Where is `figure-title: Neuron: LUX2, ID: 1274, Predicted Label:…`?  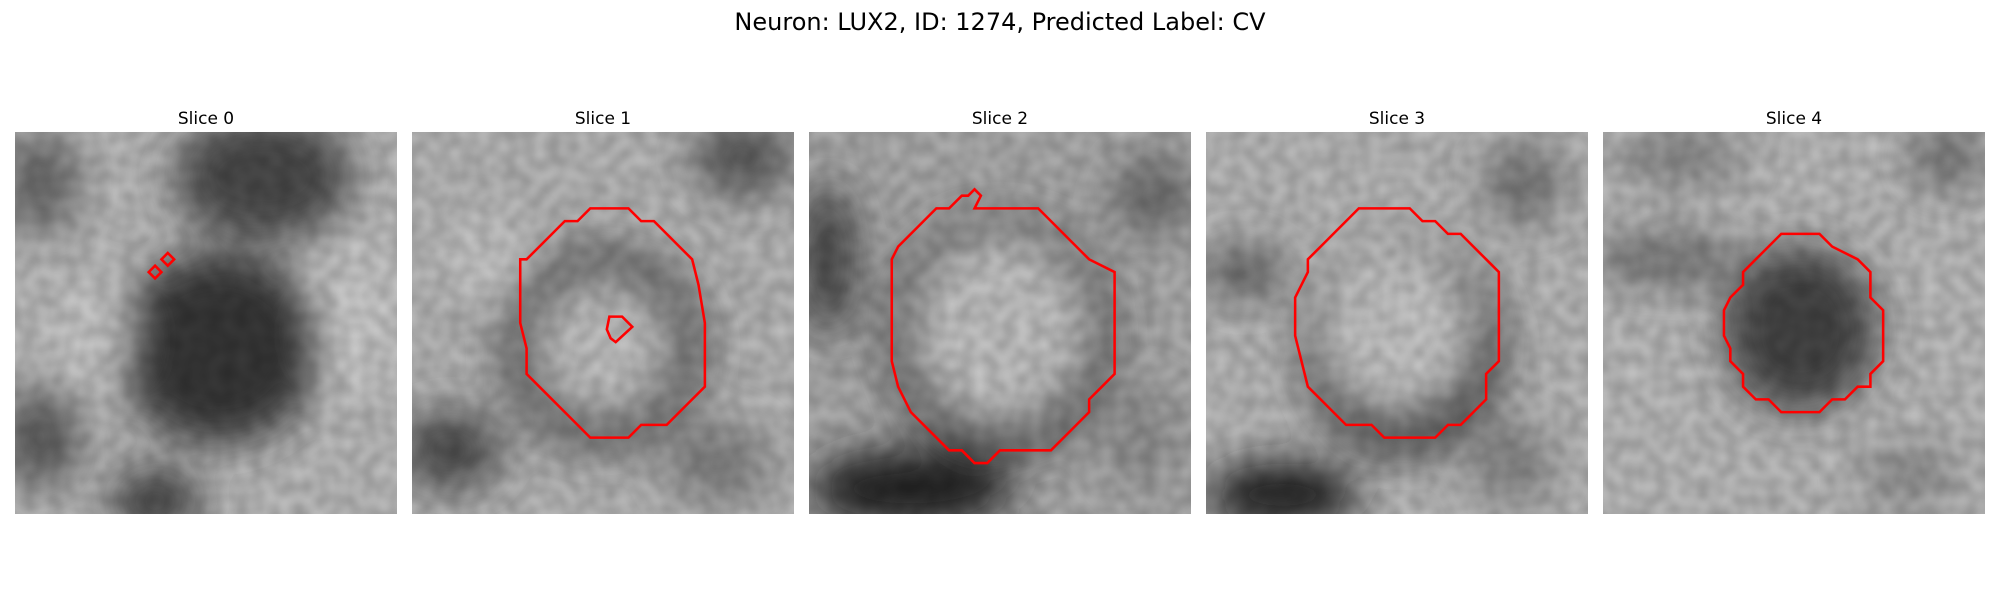
figure-title: Neuron: LUX2, ID: 1274, Predicted Label:… is located at coordinates (1000, 22).